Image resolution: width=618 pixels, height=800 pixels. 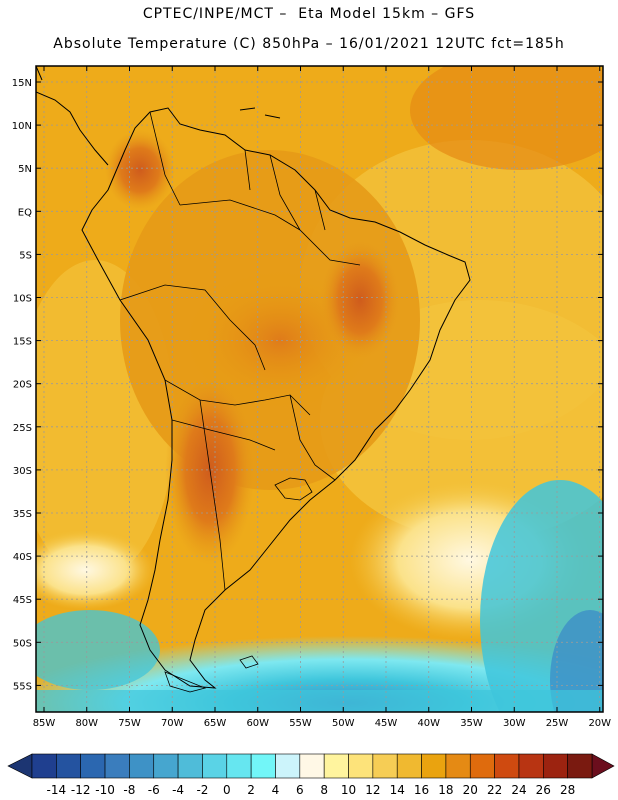 I want to click on lon-label: 50W, so click(x=343, y=723).